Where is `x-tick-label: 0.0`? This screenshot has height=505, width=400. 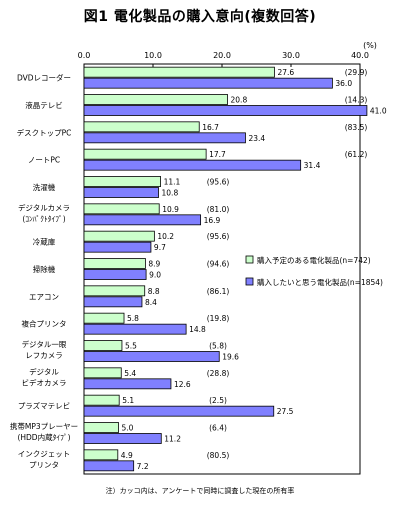 x-tick-label: 0.0 is located at coordinates (84, 55).